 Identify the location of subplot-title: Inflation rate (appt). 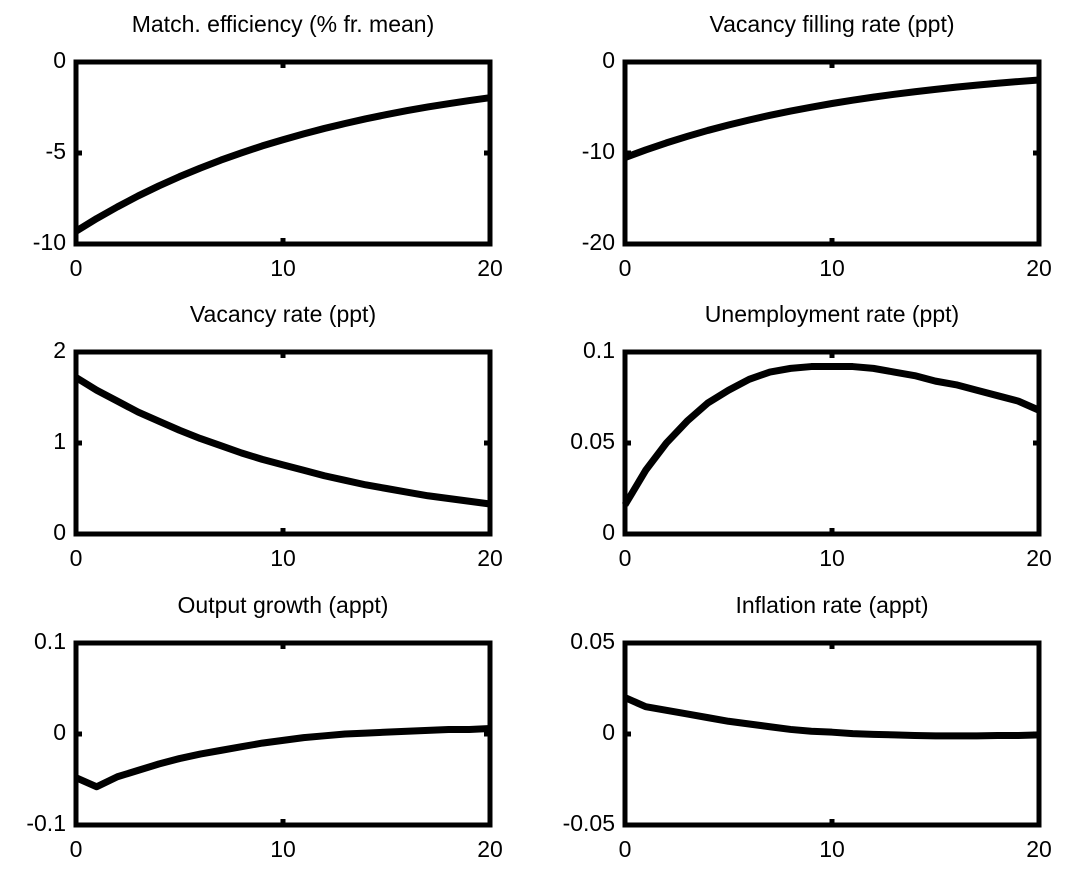
(831, 605).